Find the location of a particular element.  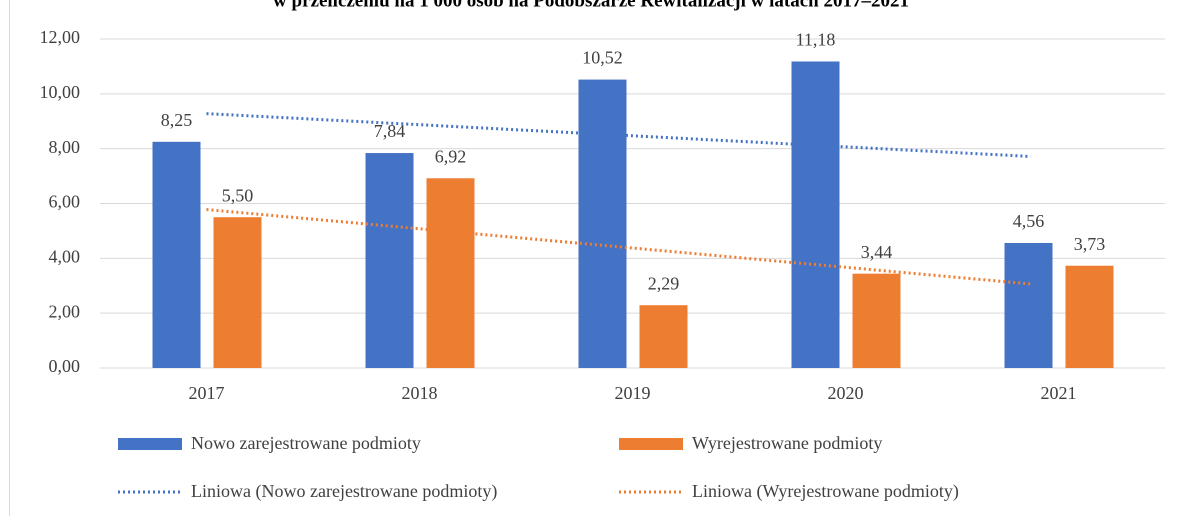

y-tick-label: 0,00 is located at coordinates (65, 366).